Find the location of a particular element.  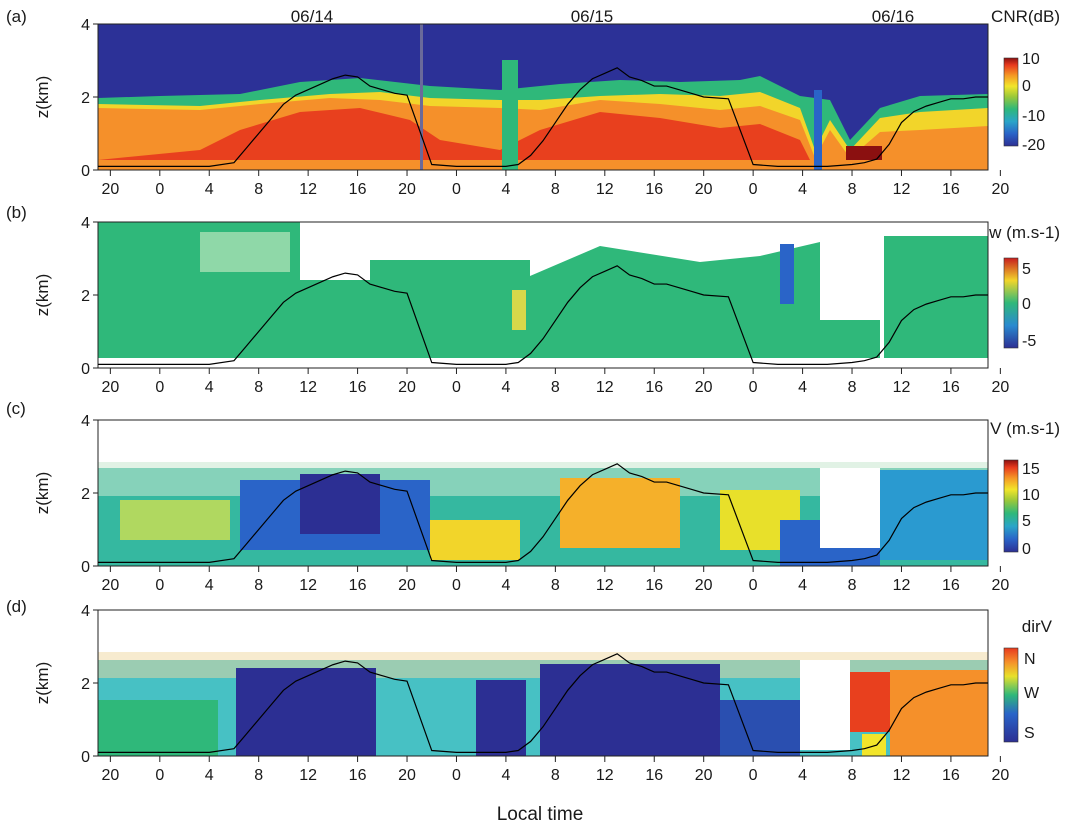

colorbar-a-tick-3: -20 is located at coordinates (1033, 145).